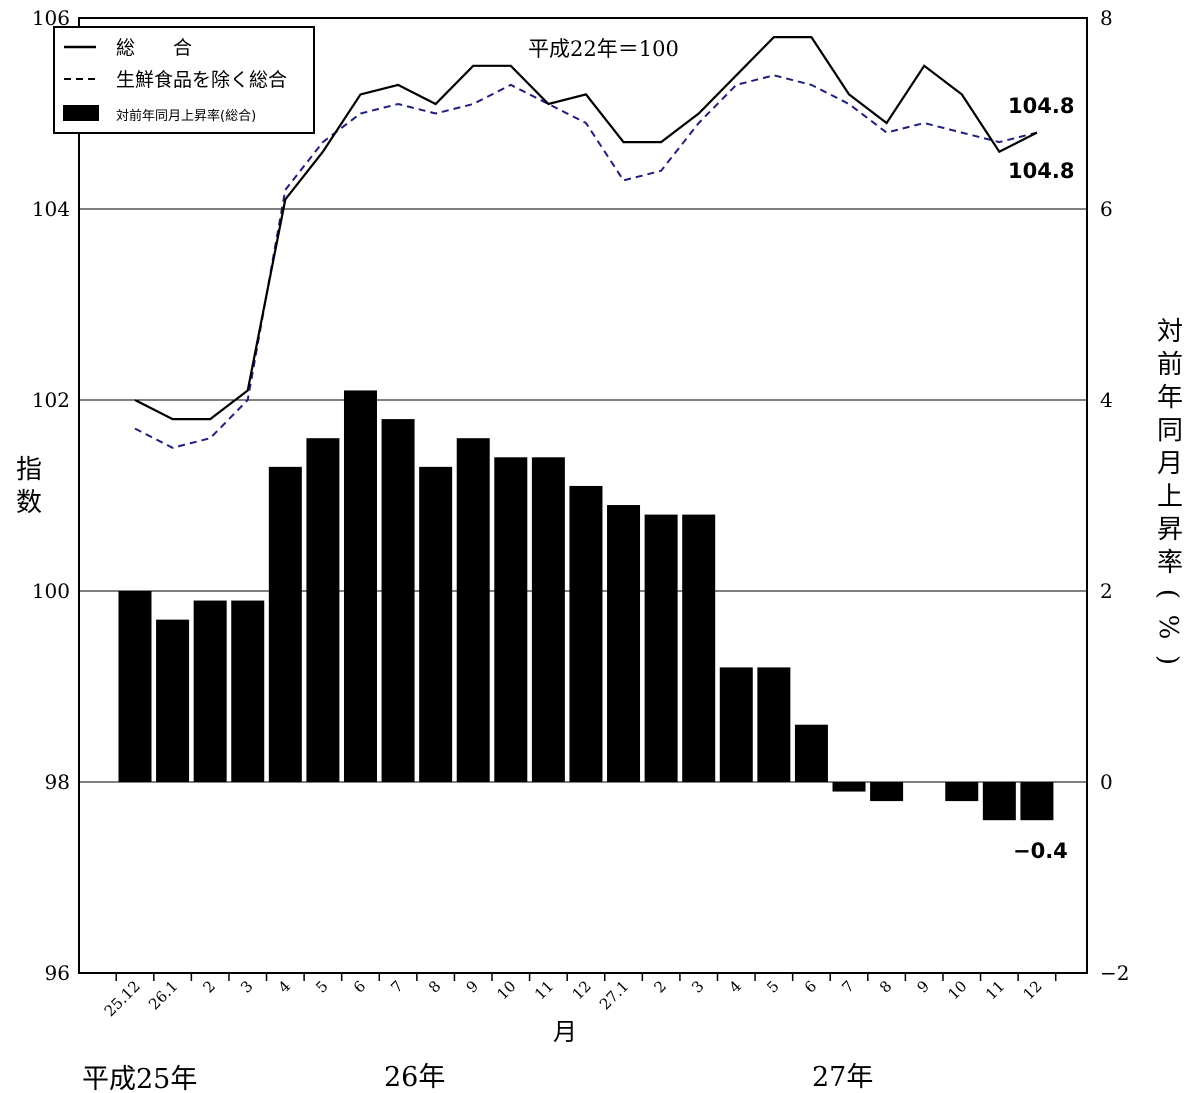 Image resolution: width=1192 pixels, height=1093 pixels. What do you see at coordinates (1114, 495) in the screenshot?
I see `right-axis-ticks: −2 0 2 4 6 8` at bounding box center [1114, 495].